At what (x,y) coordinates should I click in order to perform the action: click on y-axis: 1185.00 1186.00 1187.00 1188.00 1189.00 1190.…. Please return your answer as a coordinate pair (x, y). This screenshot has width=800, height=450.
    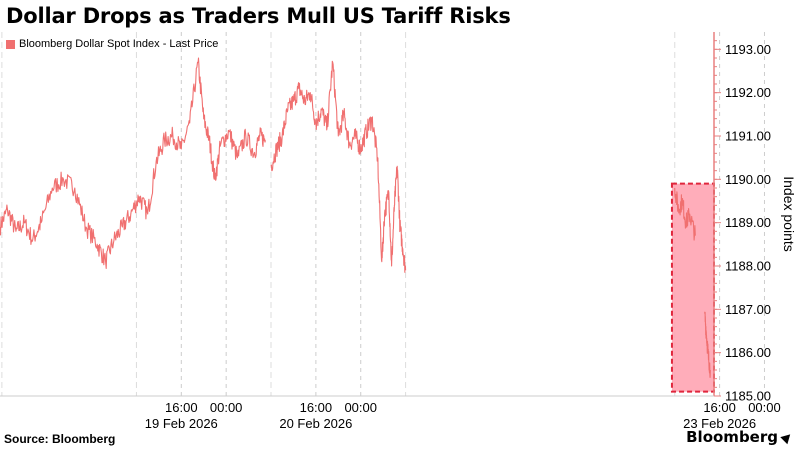
    Looking at the image, I should click on (755, 218).